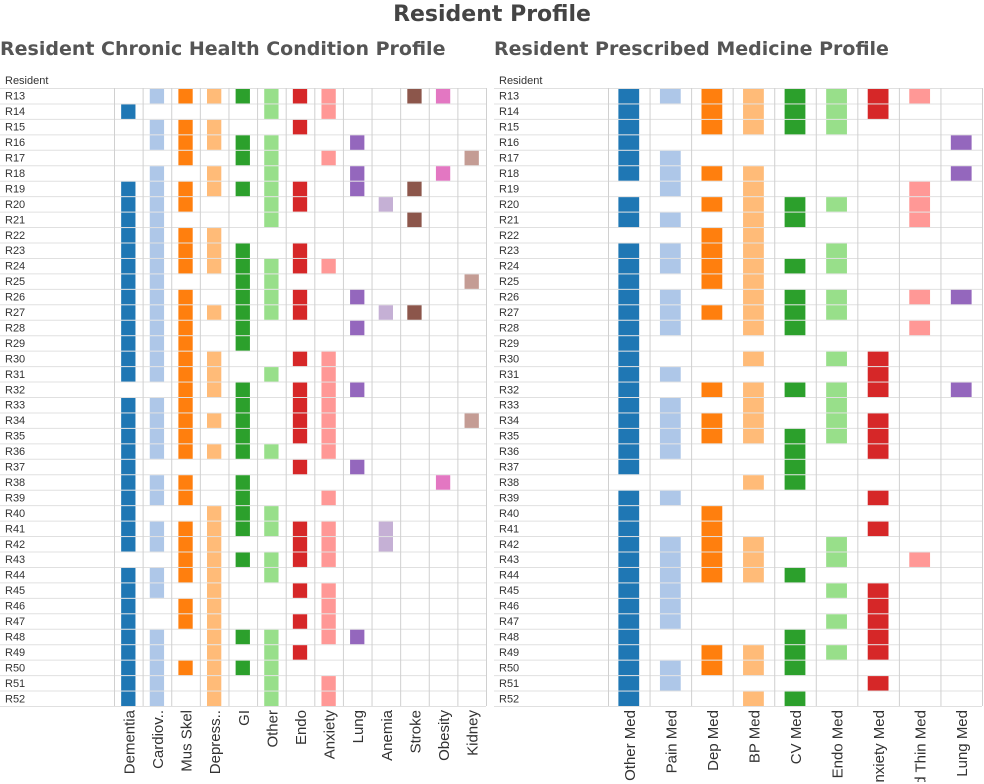 This screenshot has height=784, width=984. Describe the element at coordinates (629, 652) in the screenshot. I see `cell-other-med-r49` at that location.